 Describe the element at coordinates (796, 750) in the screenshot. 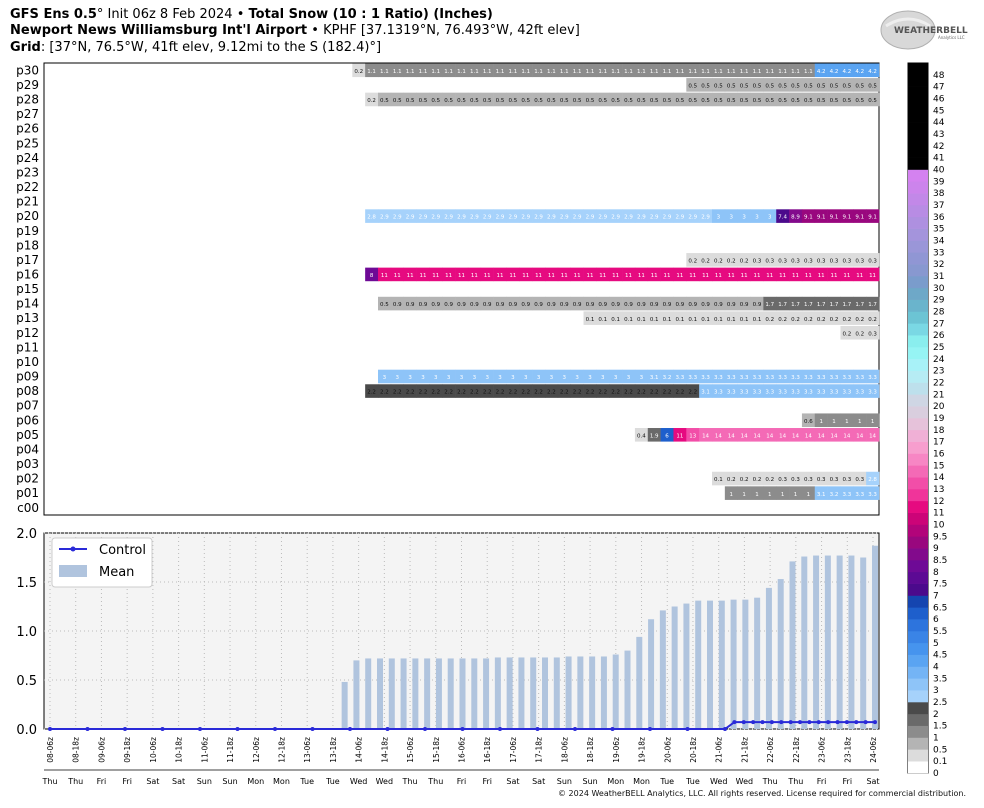

I see `x-tick-label: 22-18z` at that location.